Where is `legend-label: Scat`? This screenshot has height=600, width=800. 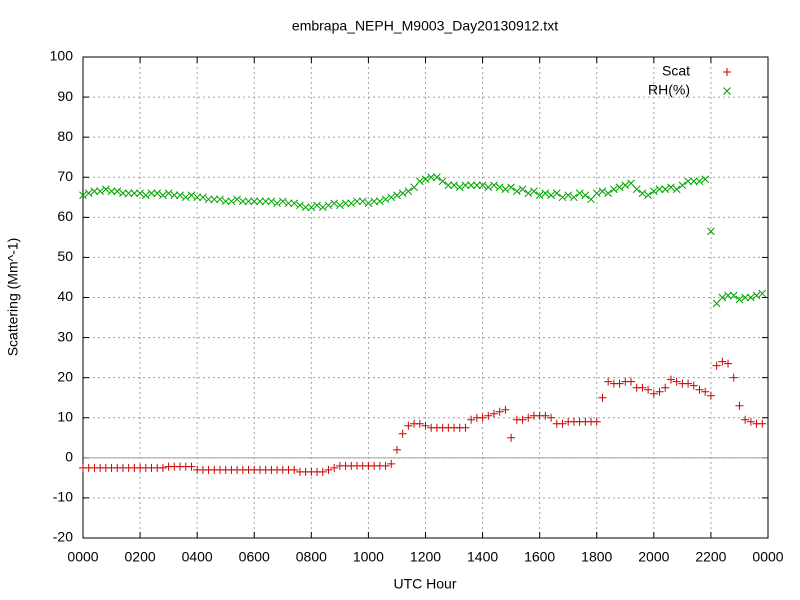 legend-label: Scat is located at coordinates (676, 71).